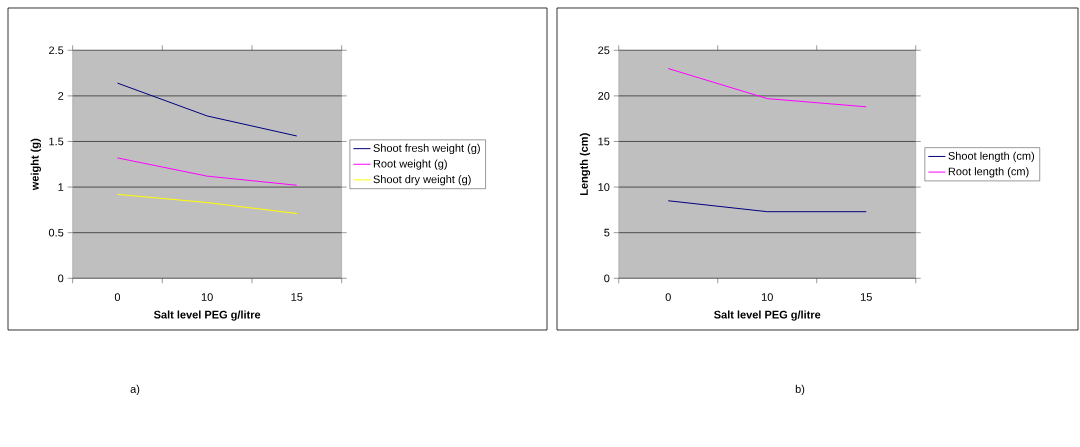  Describe the element at coordinates (604, 141) in the screenshot. I see `y-tick-label: 15` at that location.